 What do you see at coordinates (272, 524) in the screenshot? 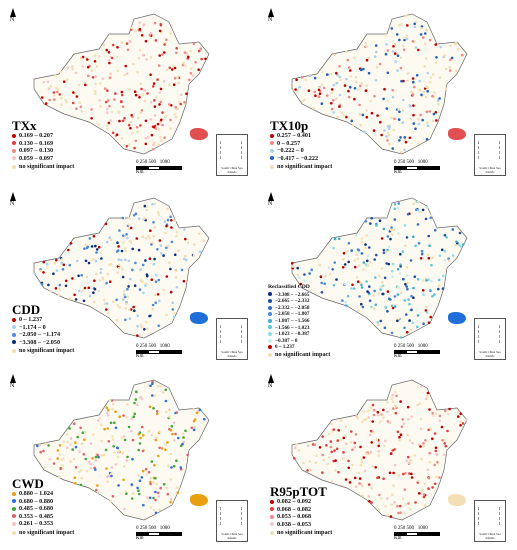
I see `legend-dot-icon` at bounding box center [272, 524].